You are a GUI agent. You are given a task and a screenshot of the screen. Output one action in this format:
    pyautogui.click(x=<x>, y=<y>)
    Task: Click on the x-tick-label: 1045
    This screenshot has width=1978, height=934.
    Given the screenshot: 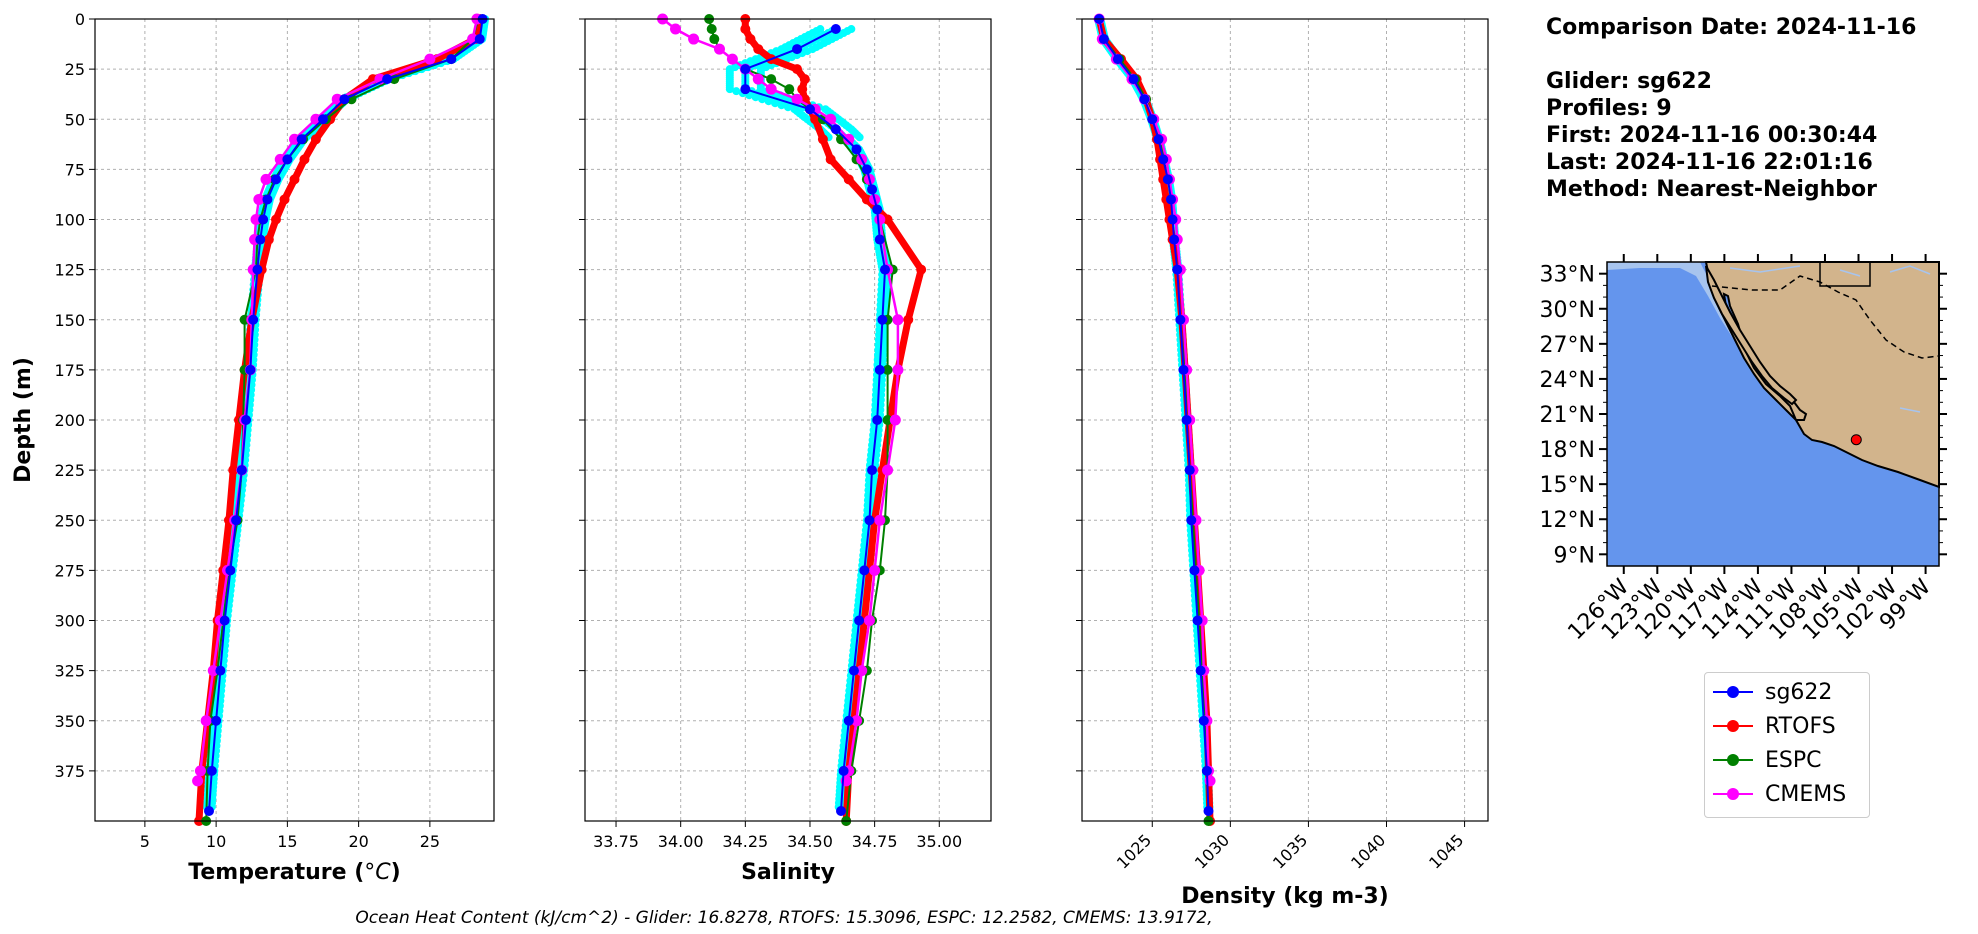 What is the action you would take?
    pyautogui.click(x=1446, y=851)
    